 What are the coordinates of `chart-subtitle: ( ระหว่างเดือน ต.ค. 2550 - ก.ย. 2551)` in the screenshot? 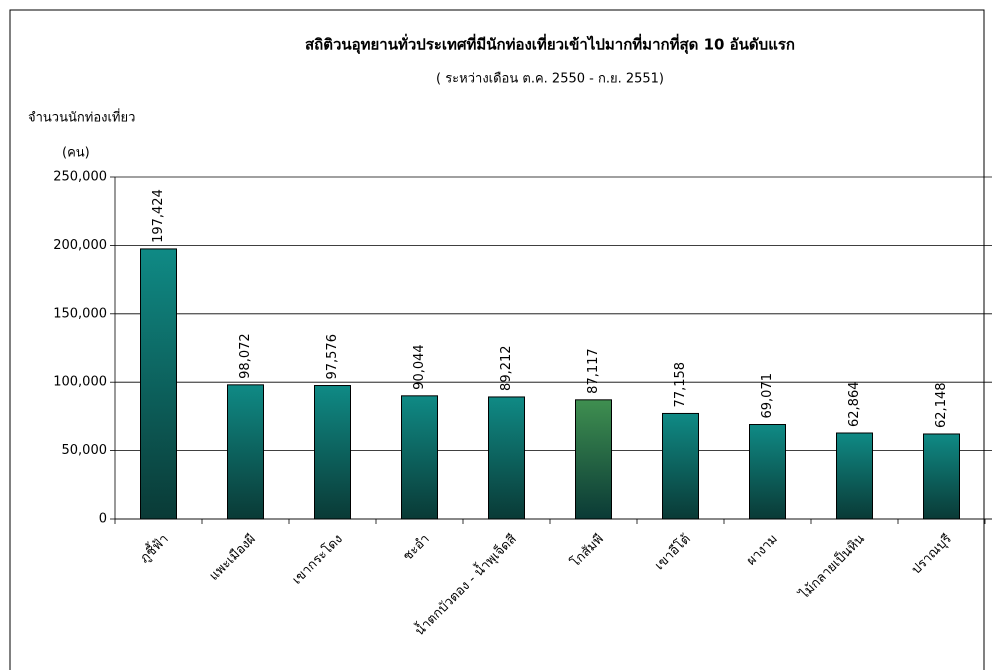 It's located at (550, 79).